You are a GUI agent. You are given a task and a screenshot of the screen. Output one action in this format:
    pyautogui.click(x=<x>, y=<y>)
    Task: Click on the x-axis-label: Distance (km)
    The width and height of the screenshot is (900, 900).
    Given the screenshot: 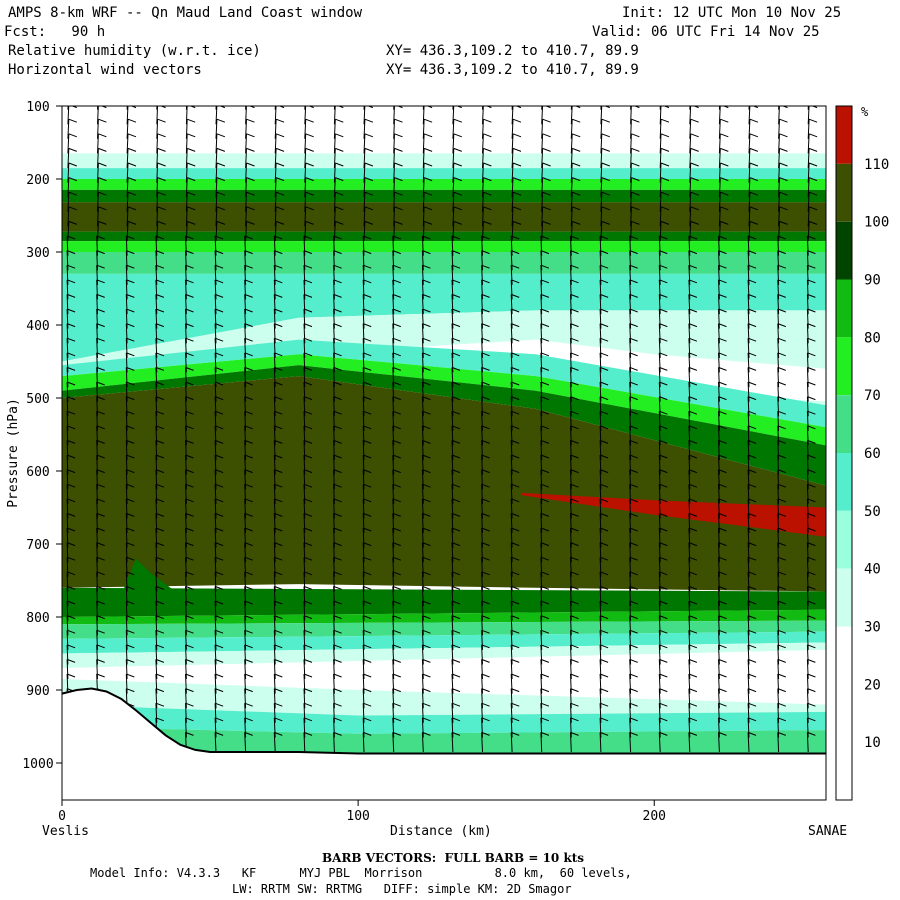 What is the action you would take?
    pyautogui.click(x=441, y=831)
    